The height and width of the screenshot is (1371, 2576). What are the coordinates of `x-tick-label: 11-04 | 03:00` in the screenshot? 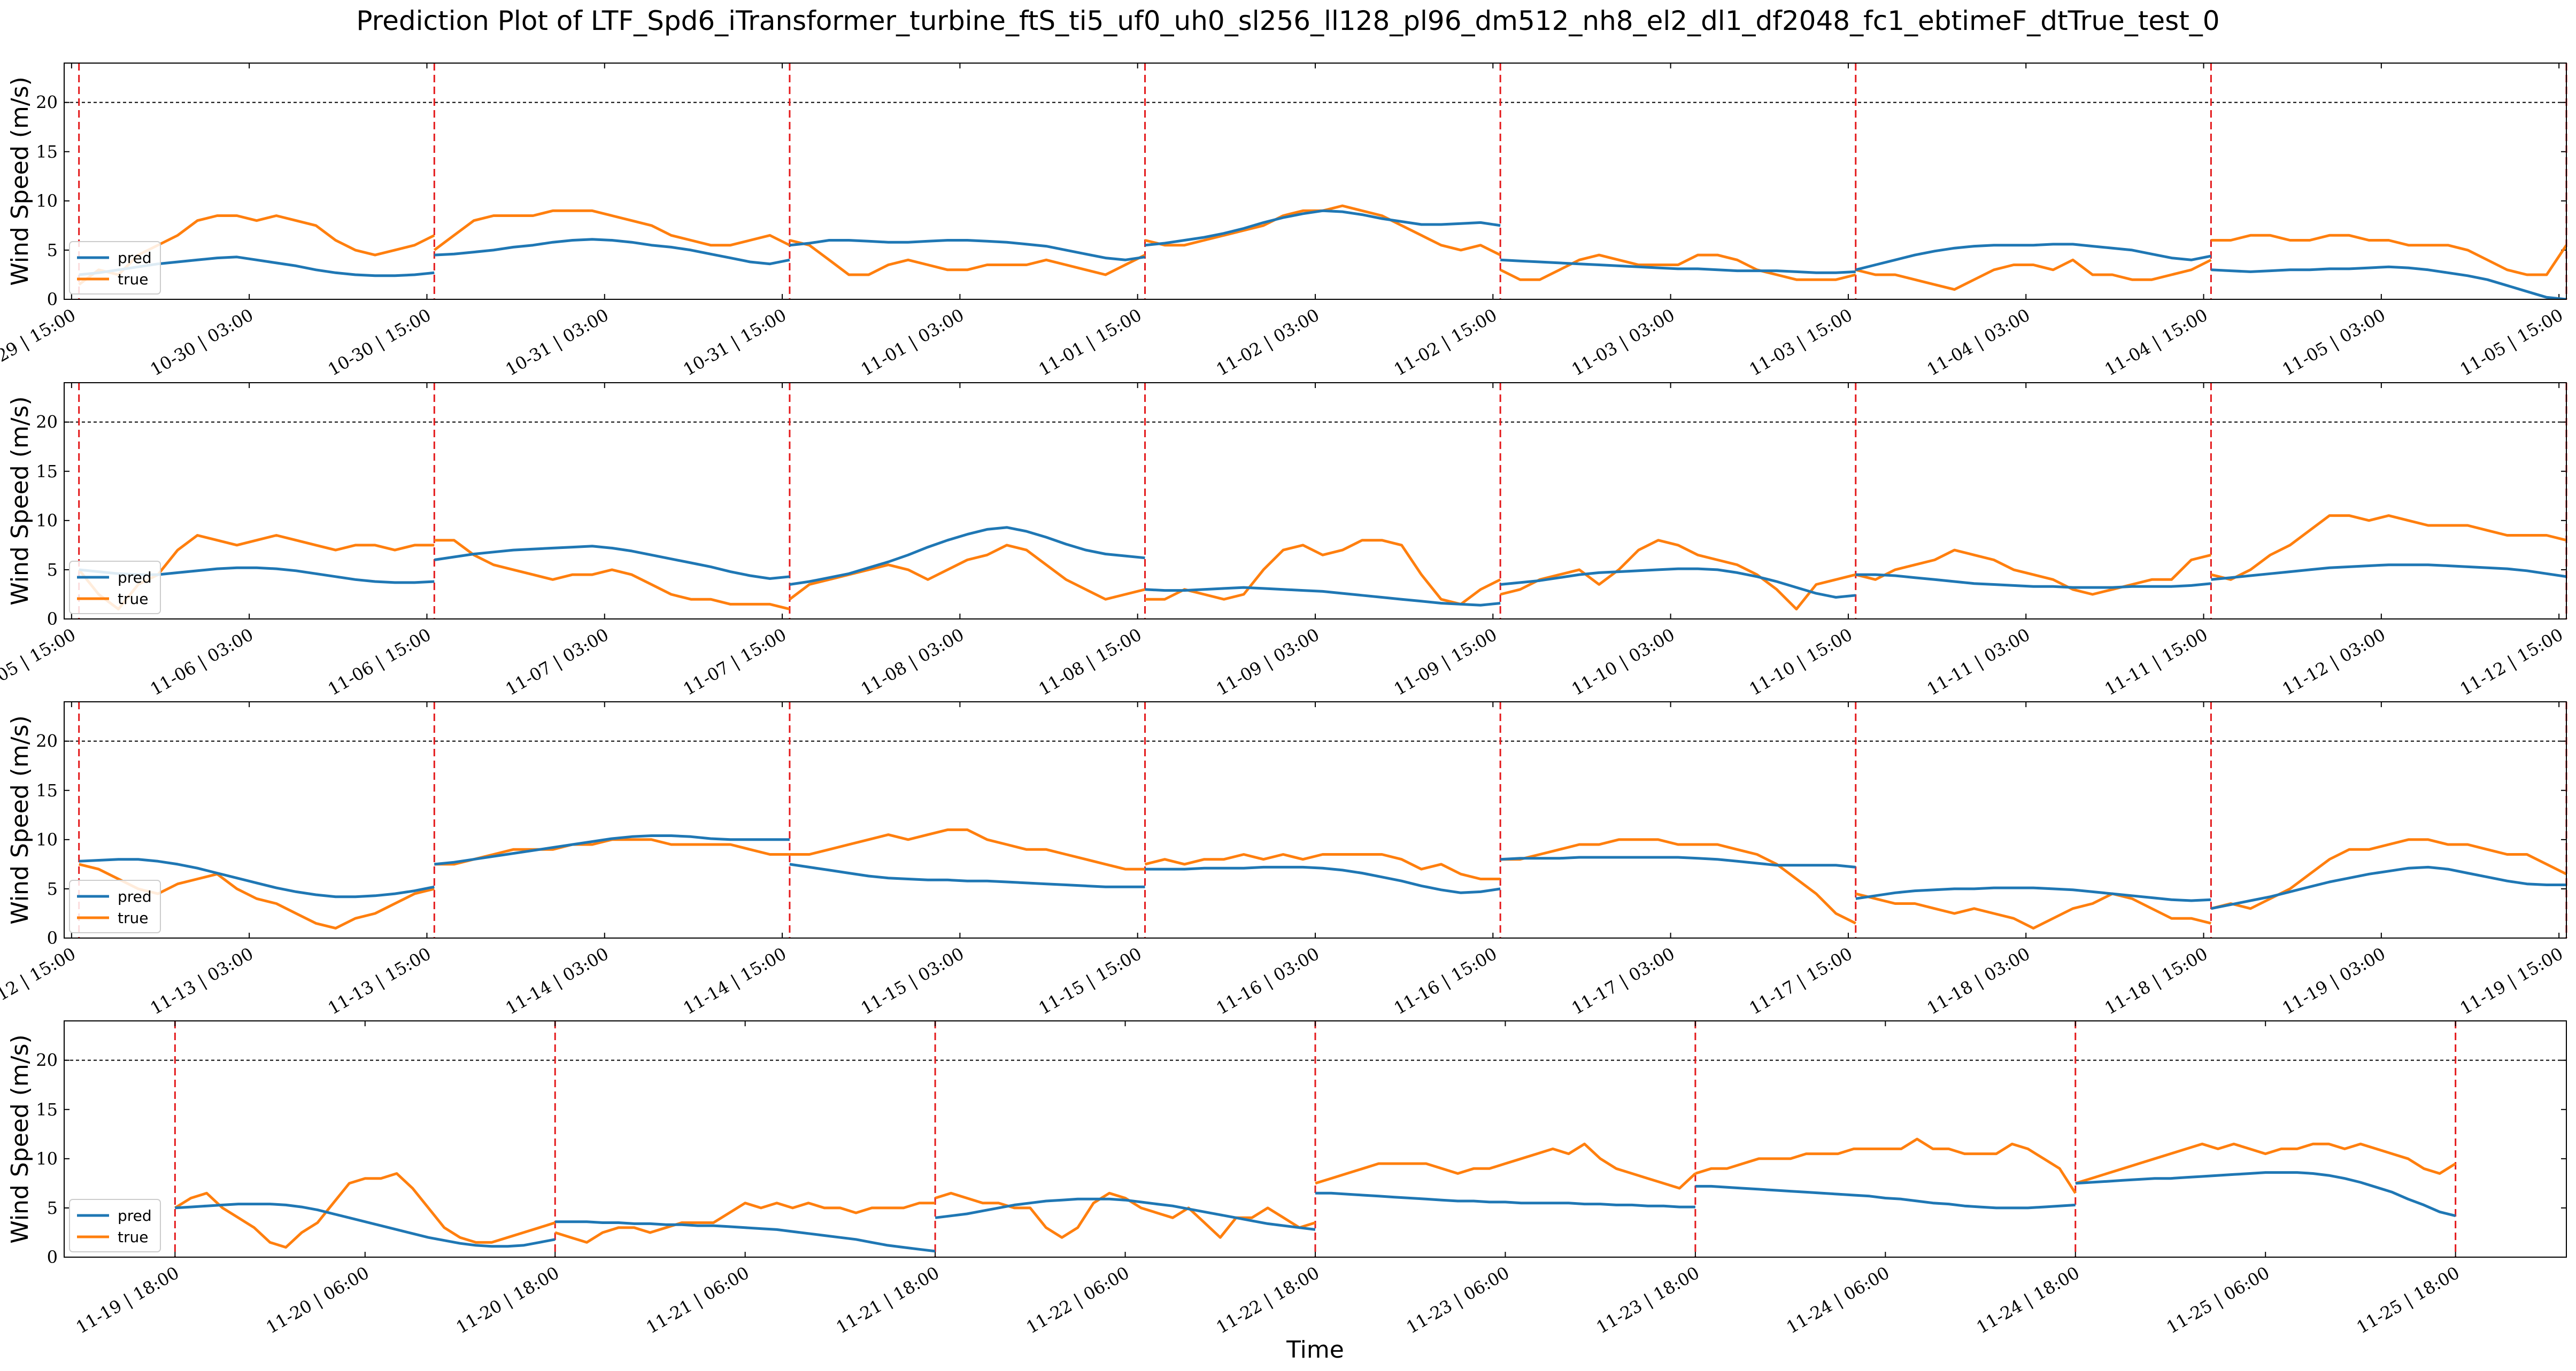 It's located at (1979, 342).